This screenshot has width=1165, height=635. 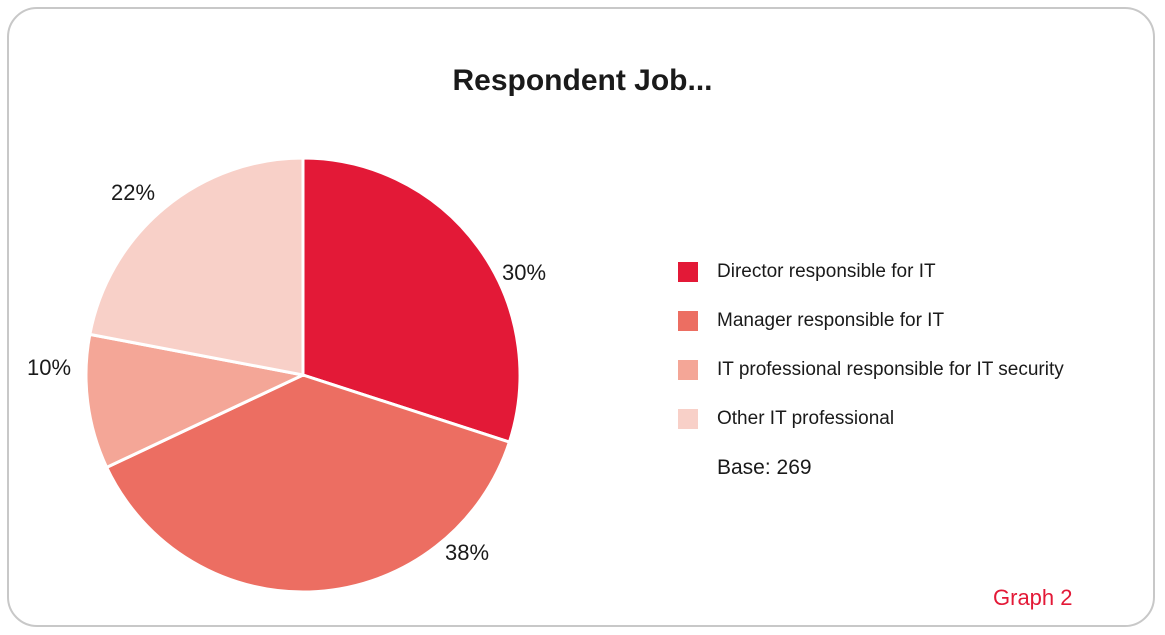 I want to click on legend-item-other: Other IT professional, so click(x=871, y=419).